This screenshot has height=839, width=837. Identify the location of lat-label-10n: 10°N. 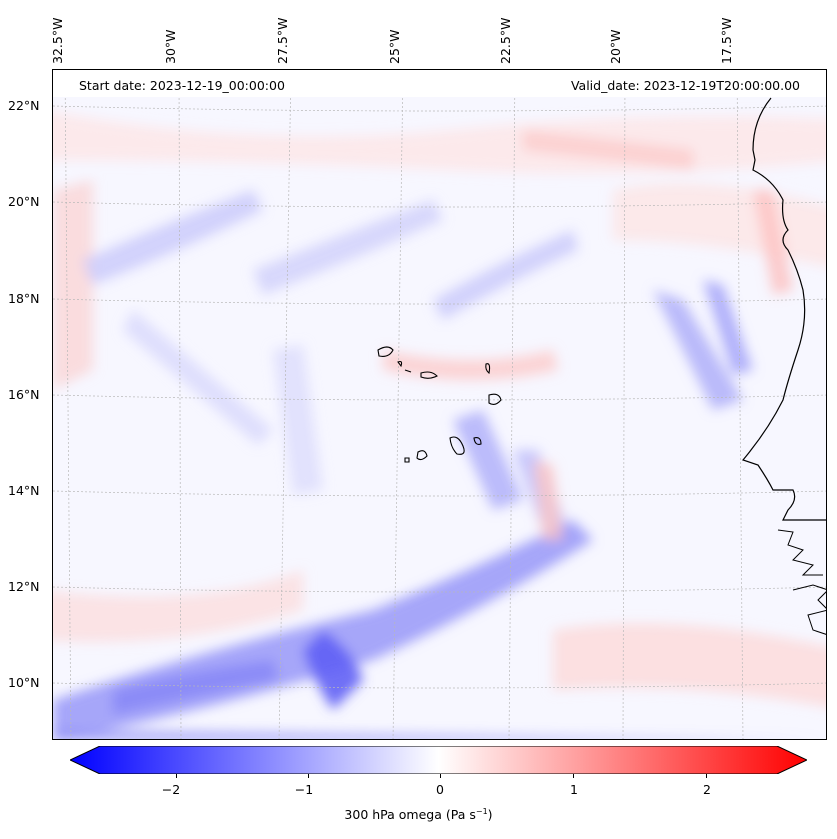
(24, 682).